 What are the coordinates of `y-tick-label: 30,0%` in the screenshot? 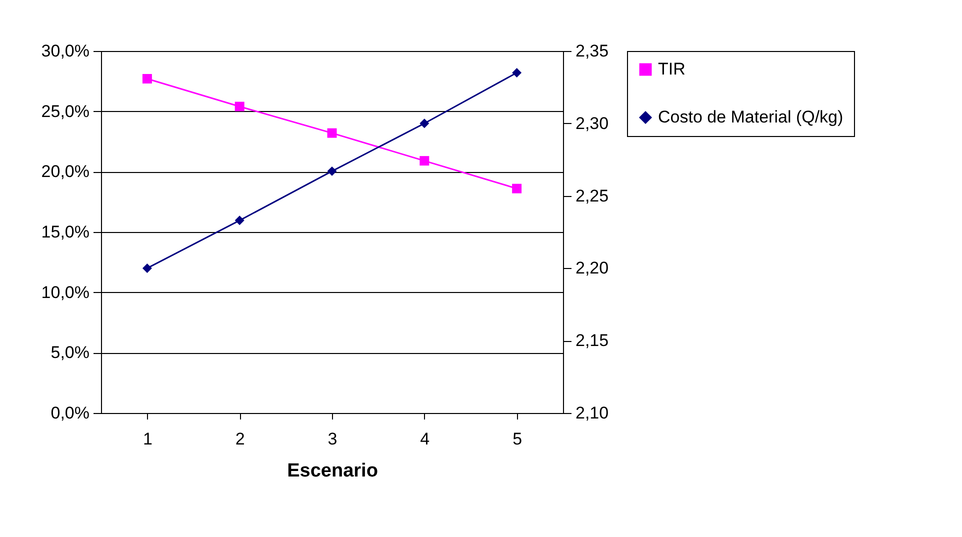 It's located at (65, 51).